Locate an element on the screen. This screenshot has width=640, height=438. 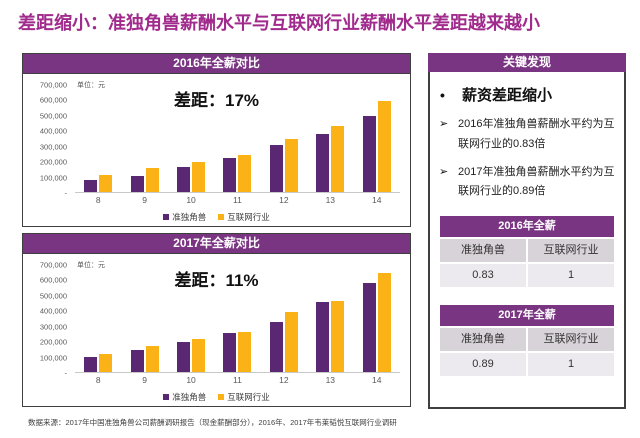
gap-annotation: 差距：17% is located at coordinates (216, 100).